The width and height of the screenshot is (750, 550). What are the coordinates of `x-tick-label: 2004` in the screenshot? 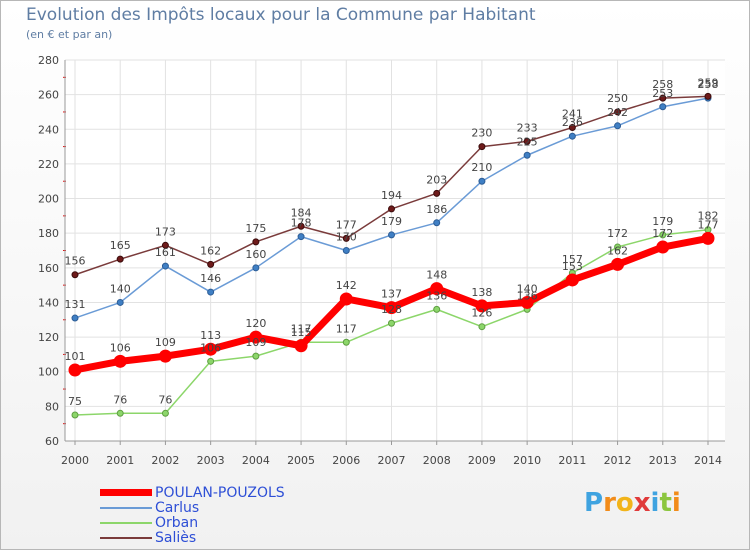 It's located at (256, 460).